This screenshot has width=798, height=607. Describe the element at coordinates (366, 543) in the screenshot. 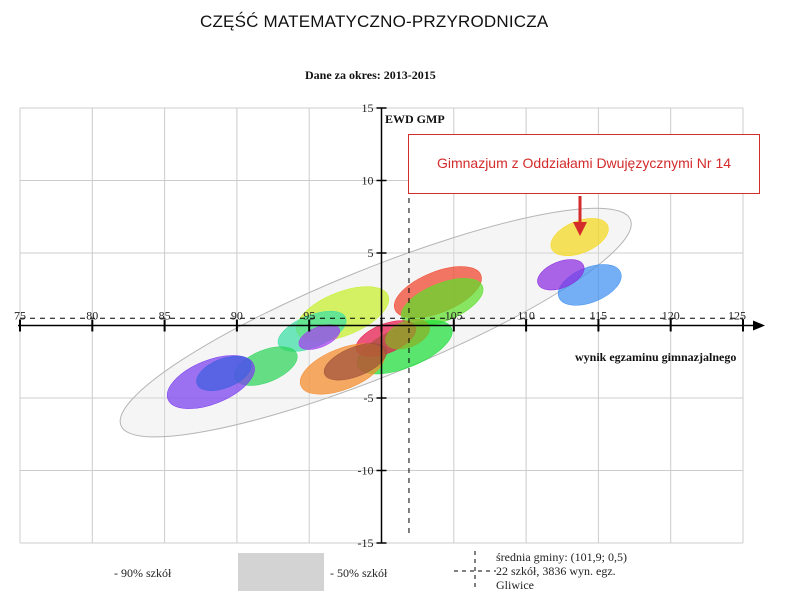

I see `y-tick-label: -15` at that location.